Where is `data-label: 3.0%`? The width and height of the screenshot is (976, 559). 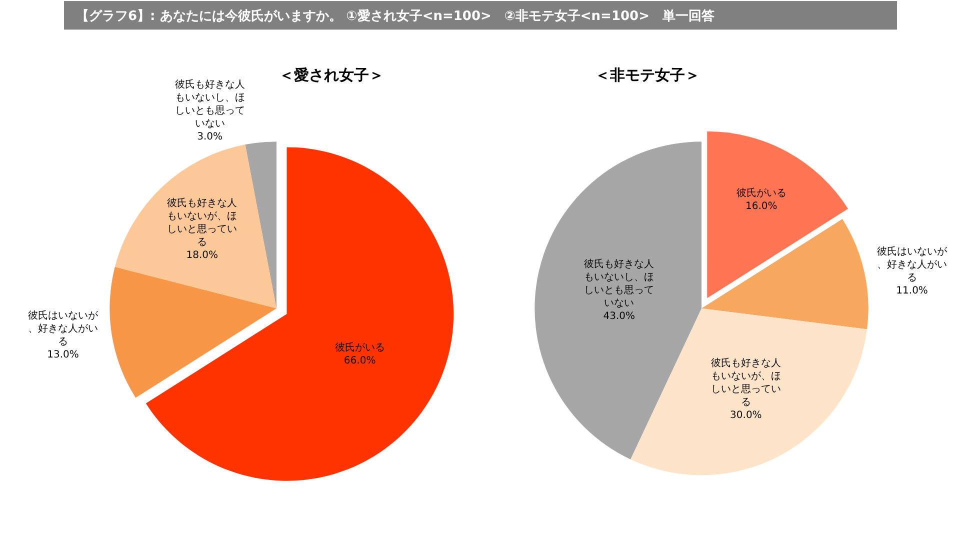 data-label: 3.0% is located at coordinates (210, 137).